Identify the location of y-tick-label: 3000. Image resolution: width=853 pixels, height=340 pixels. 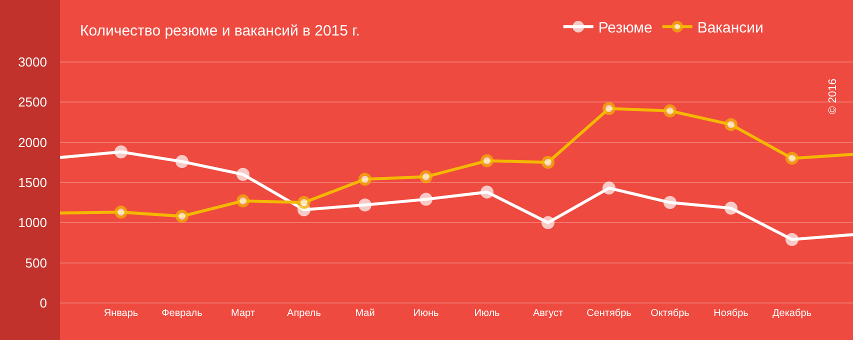
(32, 62).